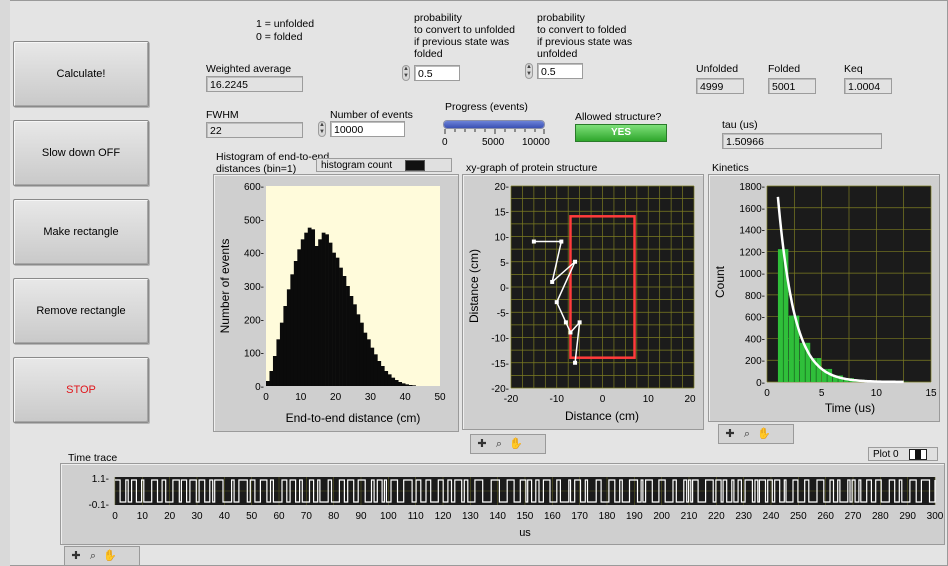  I want to click on time-trace-legend-swatch-icon, so click(918, 454).